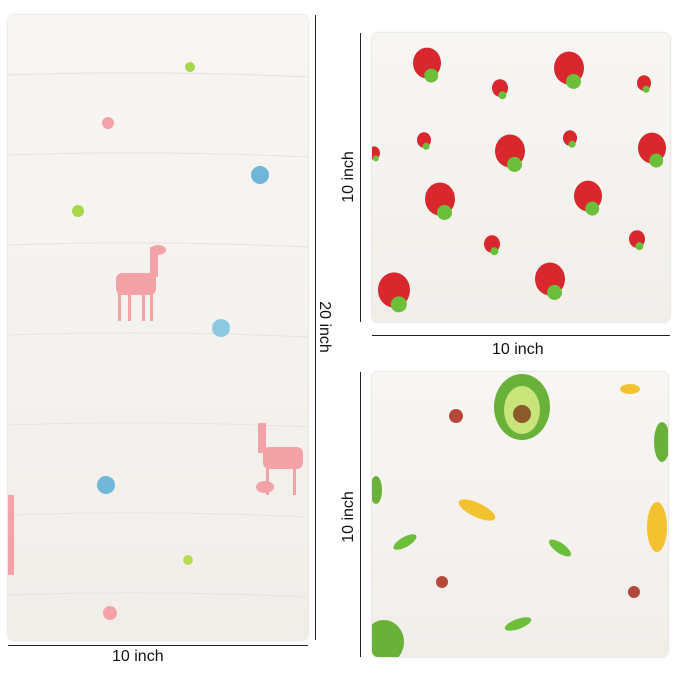  Describe the element at coordinates (661, 442) in the screenshot. I see `avocado-edge` at that location.